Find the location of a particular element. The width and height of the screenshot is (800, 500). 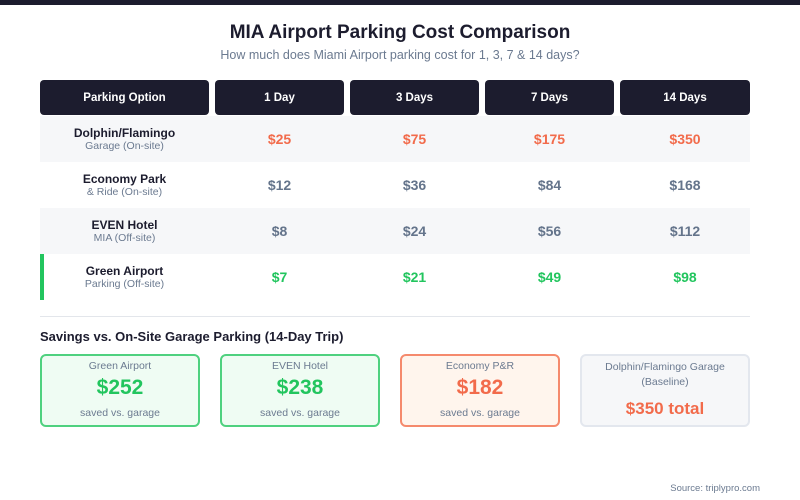

option-subtitle: Garage (On-site) is located at coordinates (124, 145).